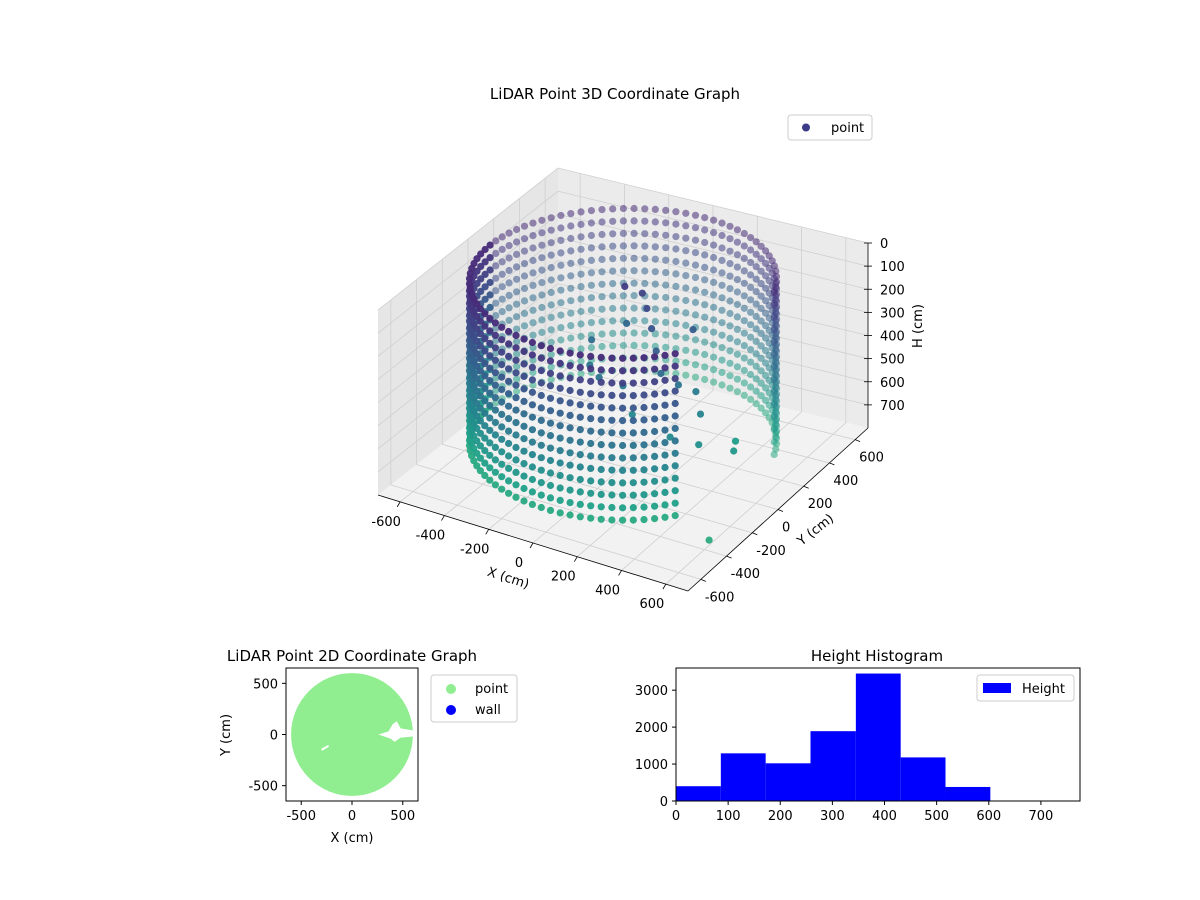 The height and width of the screenshot is (900, 1200). What do you see at coordinates (788, 782) in the screenshot?
I see `histogram-bar` at bounding box center [788, 782].